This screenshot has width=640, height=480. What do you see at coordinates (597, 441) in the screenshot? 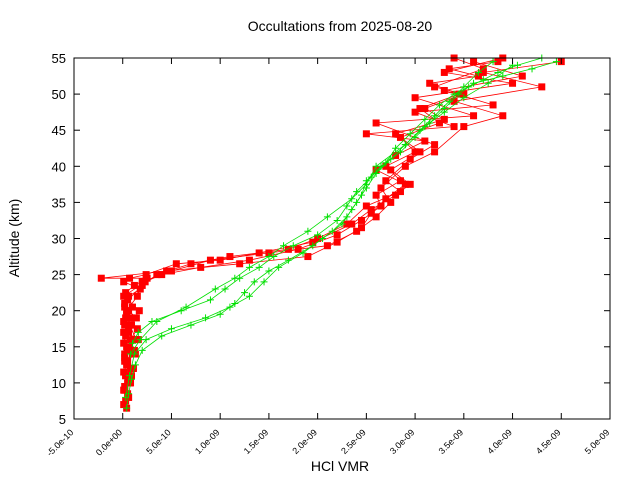
I see `x-tick-label: 5.0e-09` at bounding box center [597, 441].